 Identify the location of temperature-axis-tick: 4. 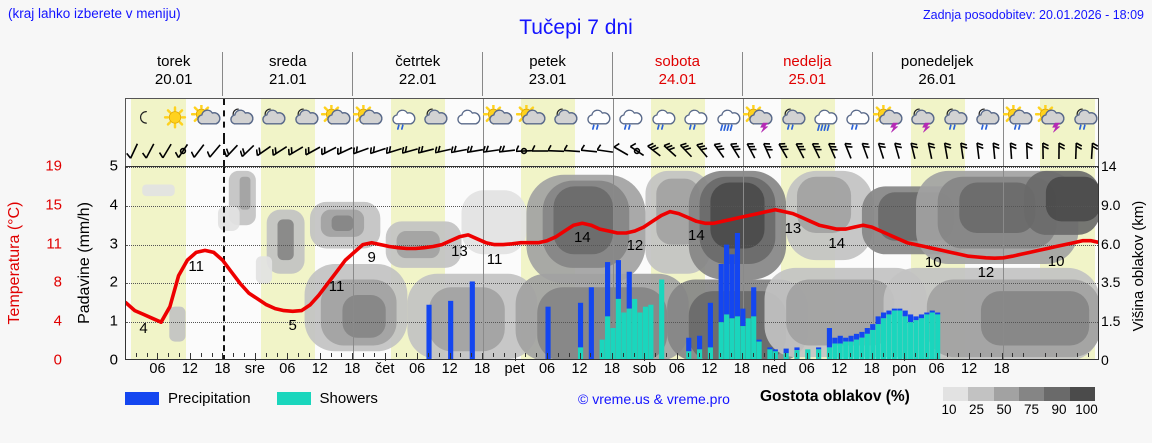
(57, 321).